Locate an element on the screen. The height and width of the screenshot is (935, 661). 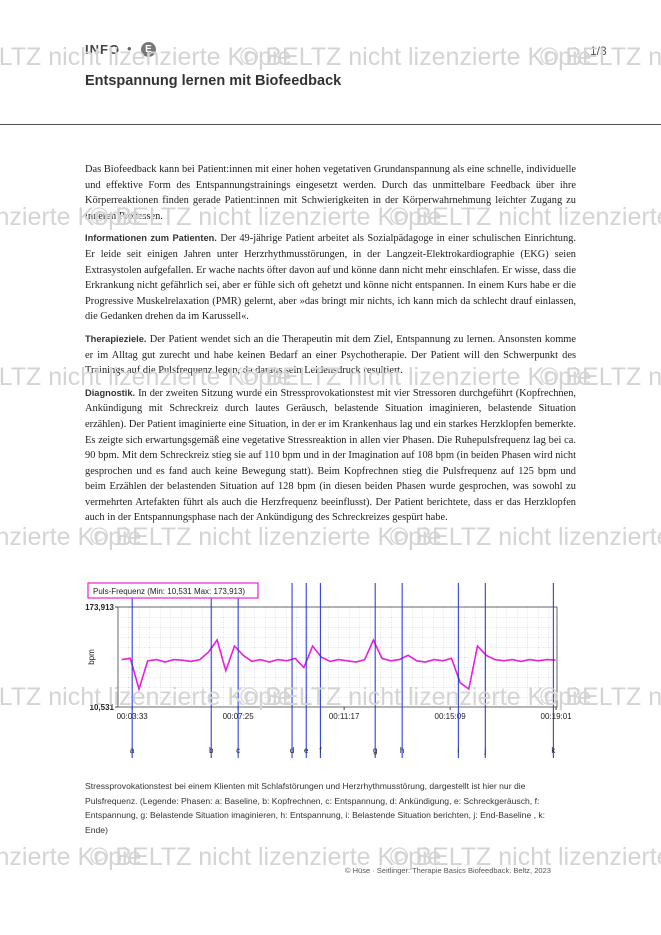
legend-box is located at coordinates (173, 590).